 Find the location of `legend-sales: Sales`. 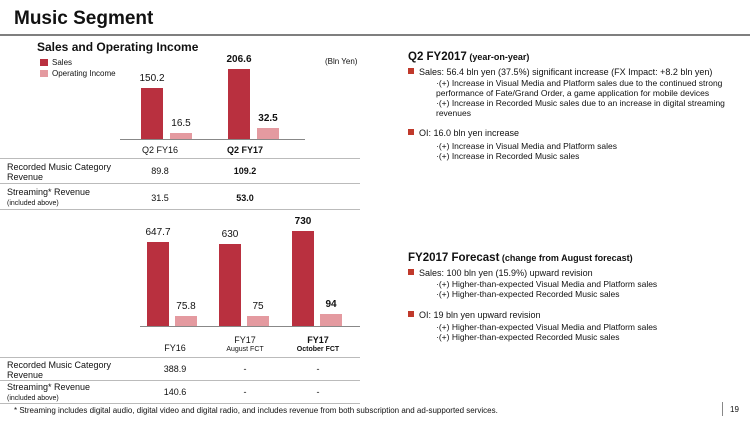

legend-sales: Sales is located at coordinates (56, 62).